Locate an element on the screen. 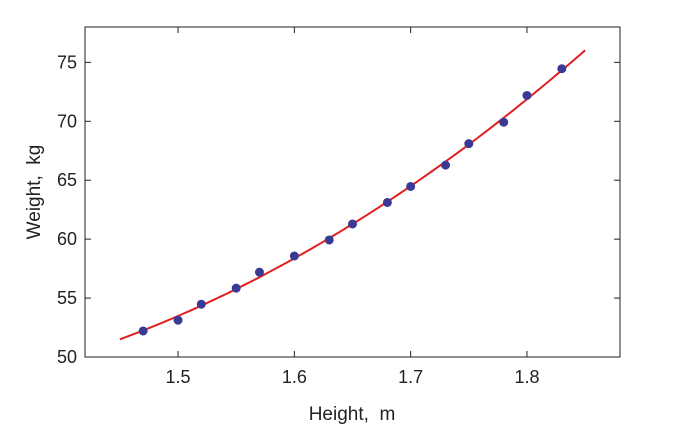 The image size is (683, 437). y-tick-label: 70 is located at coordinates (67, 121).